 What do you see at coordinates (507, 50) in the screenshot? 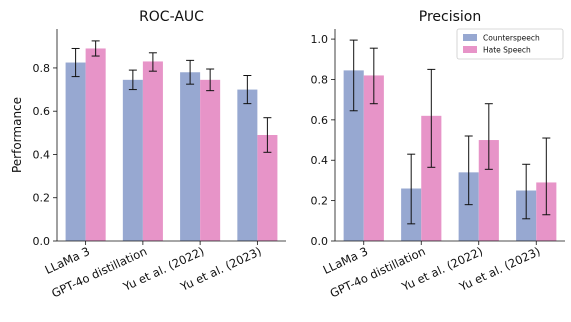
I see `legend-label: Hate Speech` at bounding box center [507, 50].